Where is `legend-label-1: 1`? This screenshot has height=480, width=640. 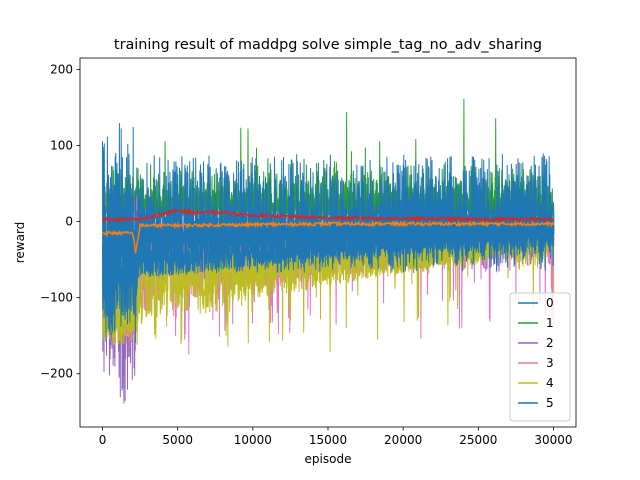
legend-label-1: 1 is located at coordinates (550, 323).